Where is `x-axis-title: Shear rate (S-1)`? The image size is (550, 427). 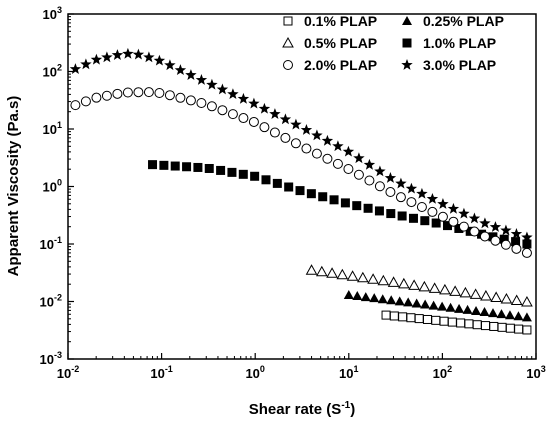
x-axis-title: Shear rate (S-1) is located at coordinates (302, 409).